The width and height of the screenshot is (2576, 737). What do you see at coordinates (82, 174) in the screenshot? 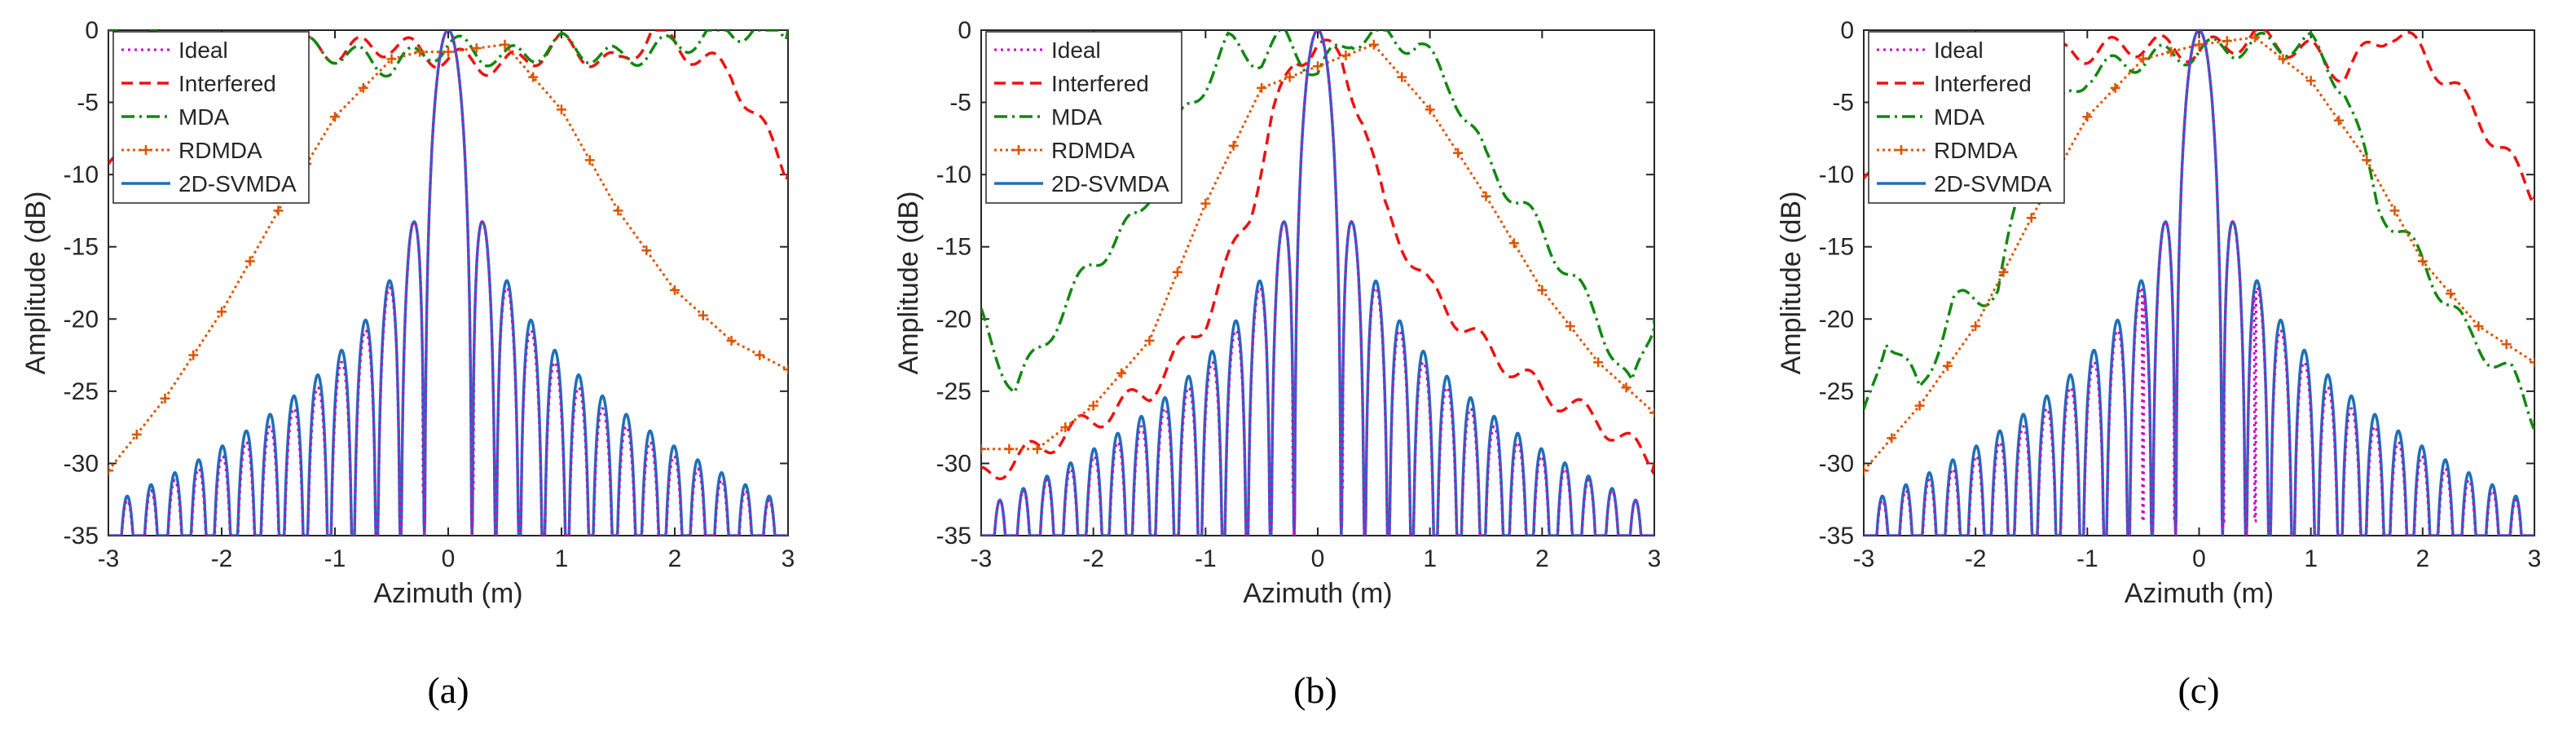
I see `y-tick-label: -10` at bounding box center [82, 174].